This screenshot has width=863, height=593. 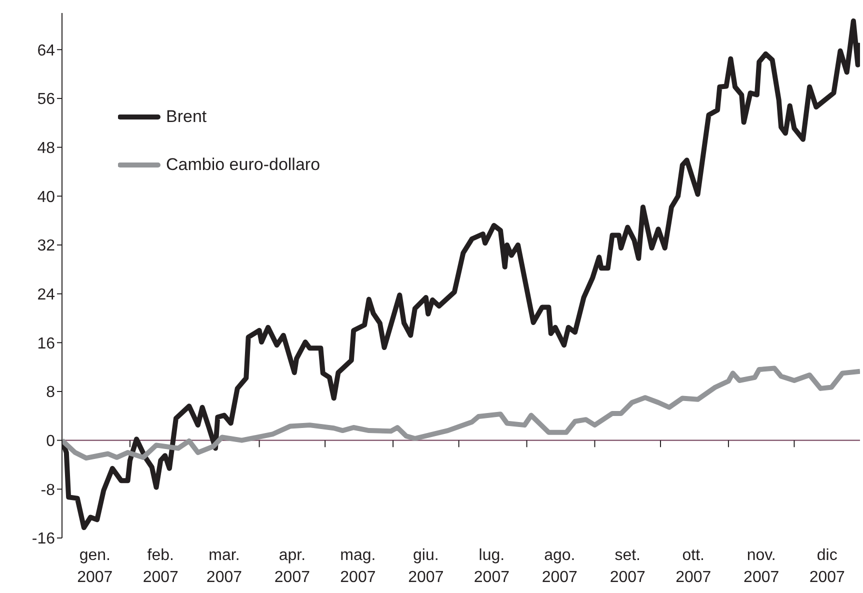 What do you see at coordinates (560, 566) in the screenshot?
I see `x-tick-label: ago. 2007` at bounding box center [560, 566].